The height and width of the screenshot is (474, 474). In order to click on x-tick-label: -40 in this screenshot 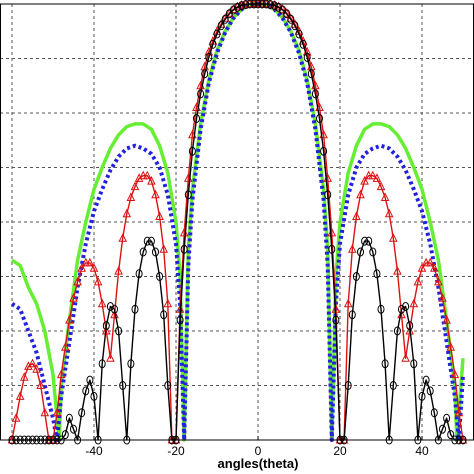, I will do `click(94, 451)`.